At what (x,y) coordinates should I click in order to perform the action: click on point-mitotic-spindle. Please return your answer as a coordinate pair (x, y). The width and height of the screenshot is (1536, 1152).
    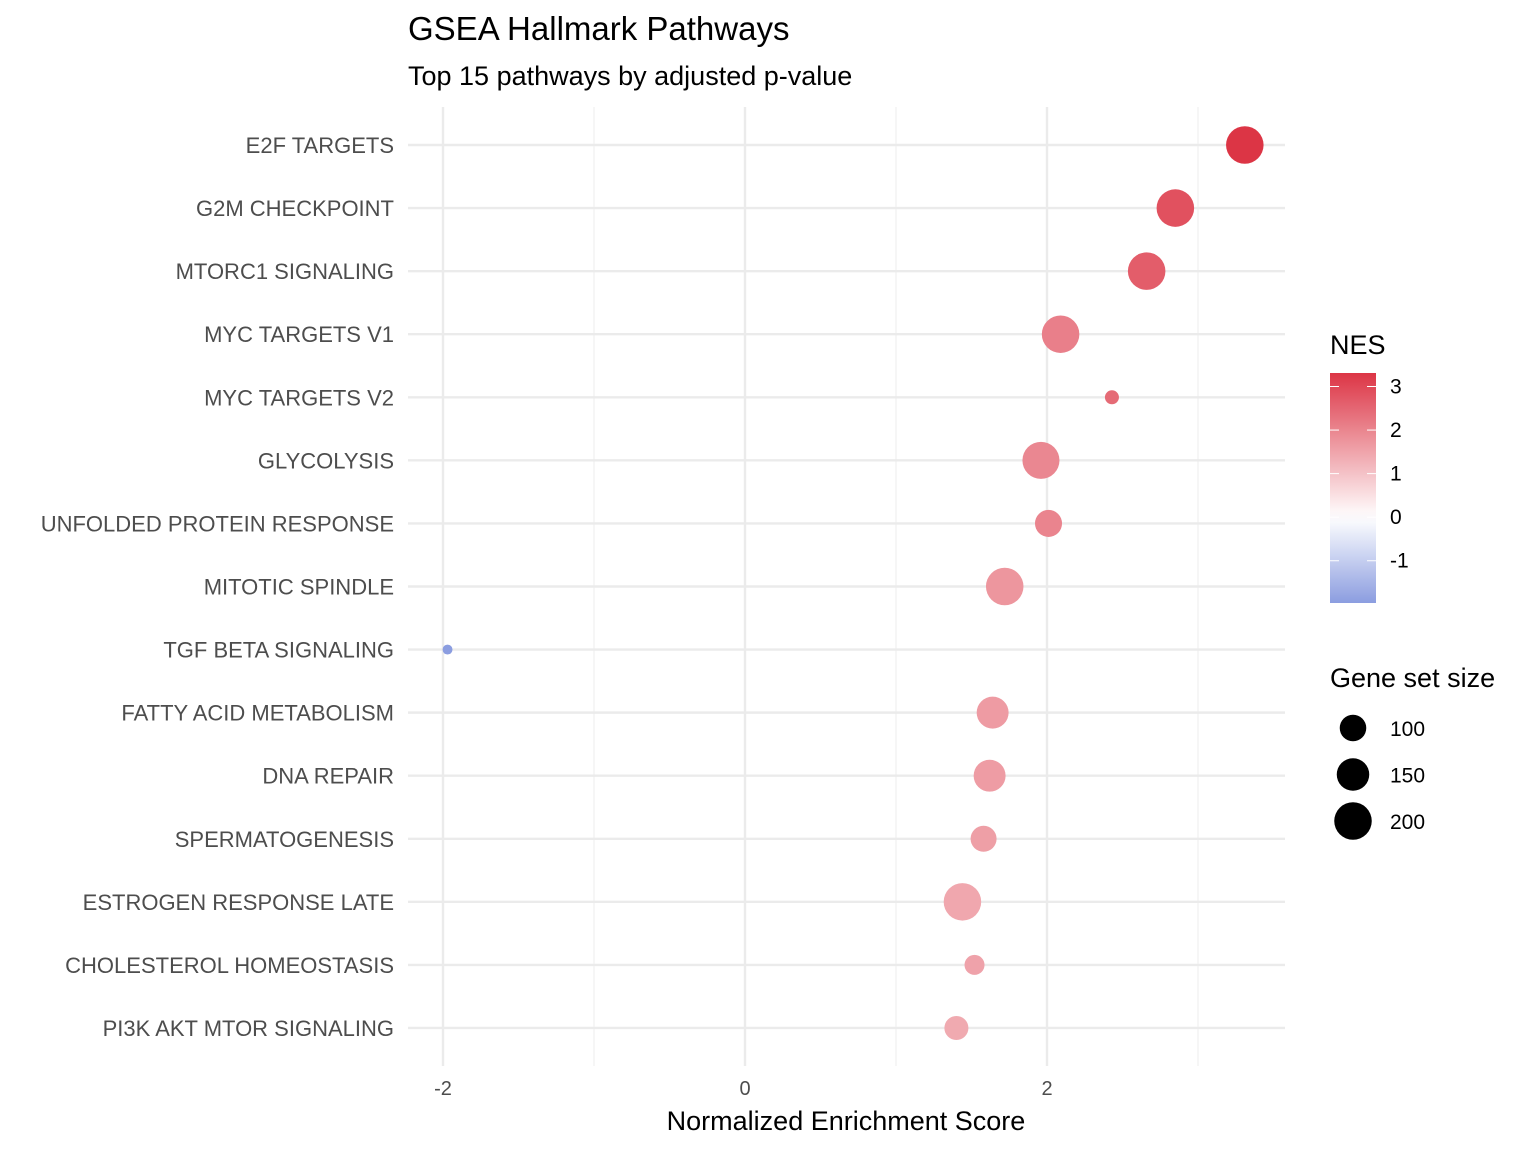
    Looking at the image, I should click on (1004, 586).